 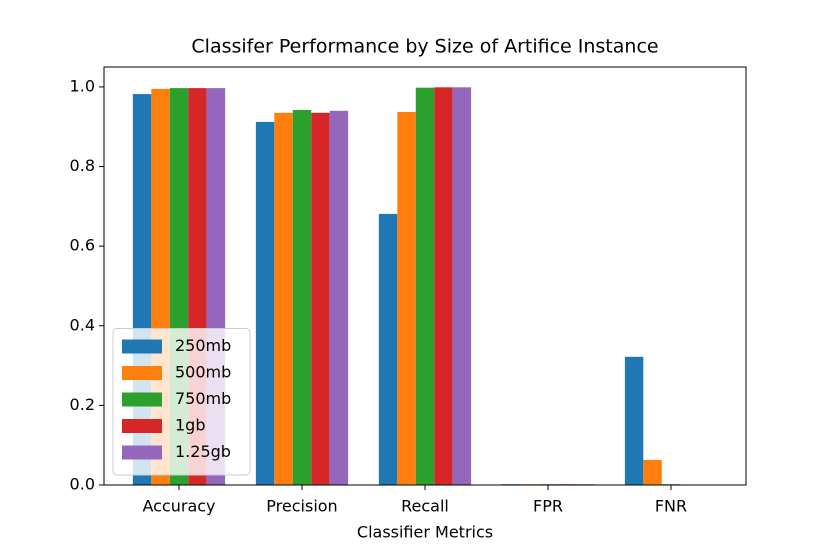 What do you see at coordinates (82, 165) in the screenshot?
I see `y-tick-label: 0.8` at bounding box center [82, 165].